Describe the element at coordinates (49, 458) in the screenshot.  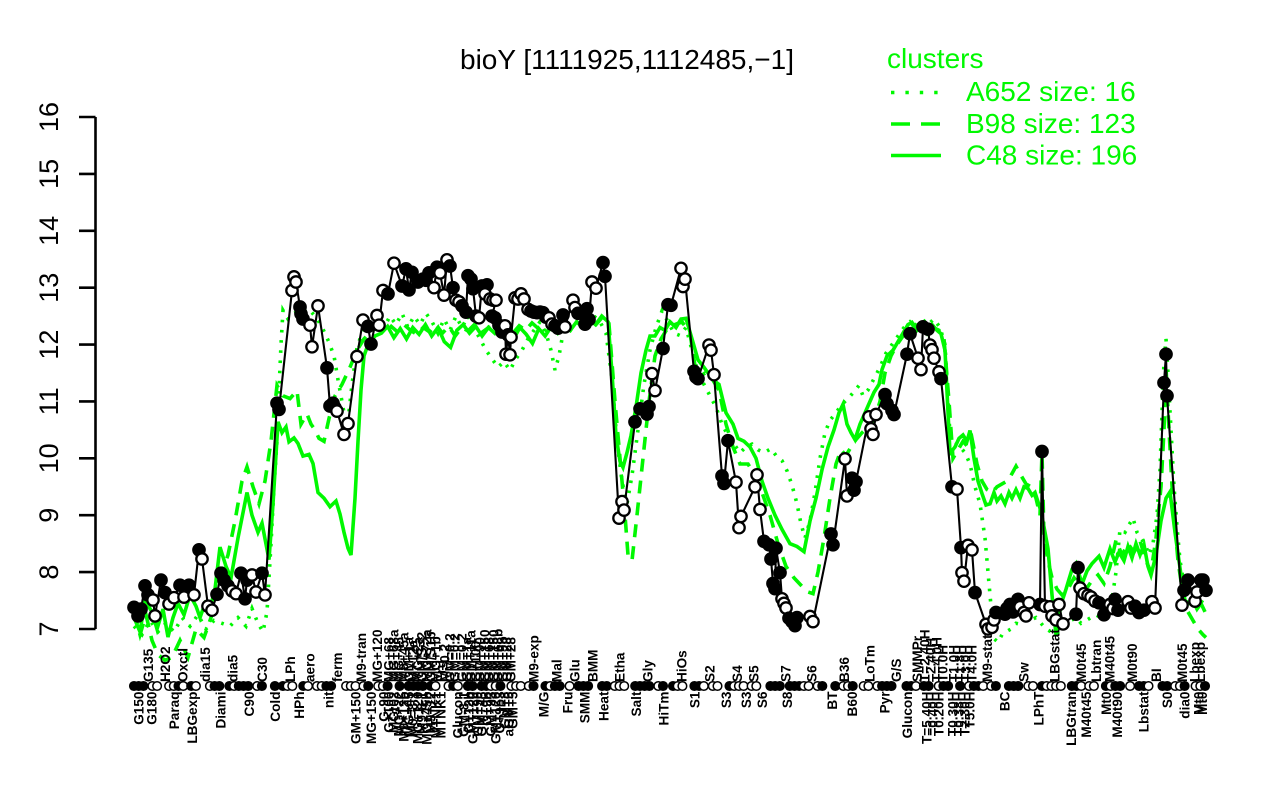
I see `svg-text: 10` at that location.